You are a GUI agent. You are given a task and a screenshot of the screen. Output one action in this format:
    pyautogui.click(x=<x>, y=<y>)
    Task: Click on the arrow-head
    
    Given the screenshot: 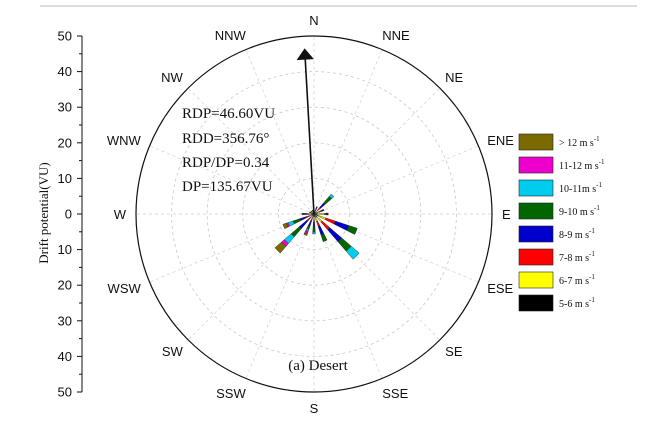 What is the action you would take?
    pyautogui.click(x=305, y=54)
    